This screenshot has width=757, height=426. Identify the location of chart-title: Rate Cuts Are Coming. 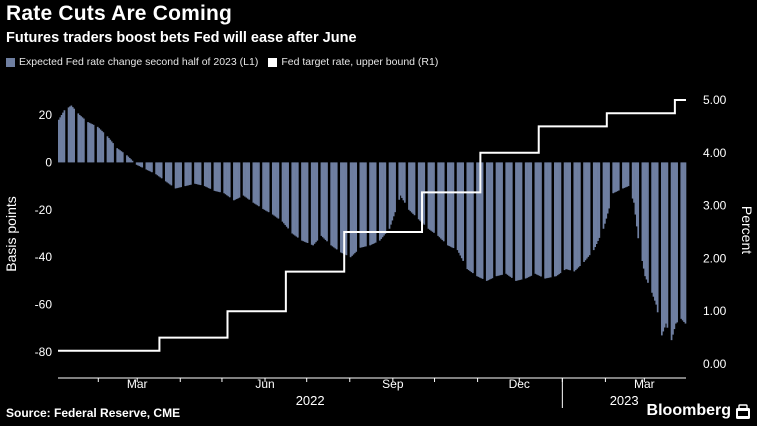
(119, 13).